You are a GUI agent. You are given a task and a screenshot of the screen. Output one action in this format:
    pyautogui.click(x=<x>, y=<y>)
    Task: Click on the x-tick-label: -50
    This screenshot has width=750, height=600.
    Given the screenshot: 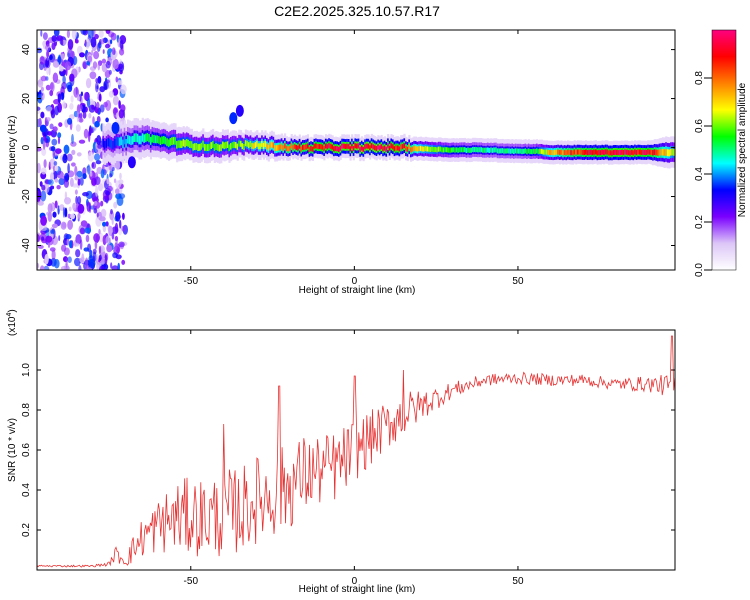 What is the action you would take?
    pyautogui.click(x=191, y=281)
    